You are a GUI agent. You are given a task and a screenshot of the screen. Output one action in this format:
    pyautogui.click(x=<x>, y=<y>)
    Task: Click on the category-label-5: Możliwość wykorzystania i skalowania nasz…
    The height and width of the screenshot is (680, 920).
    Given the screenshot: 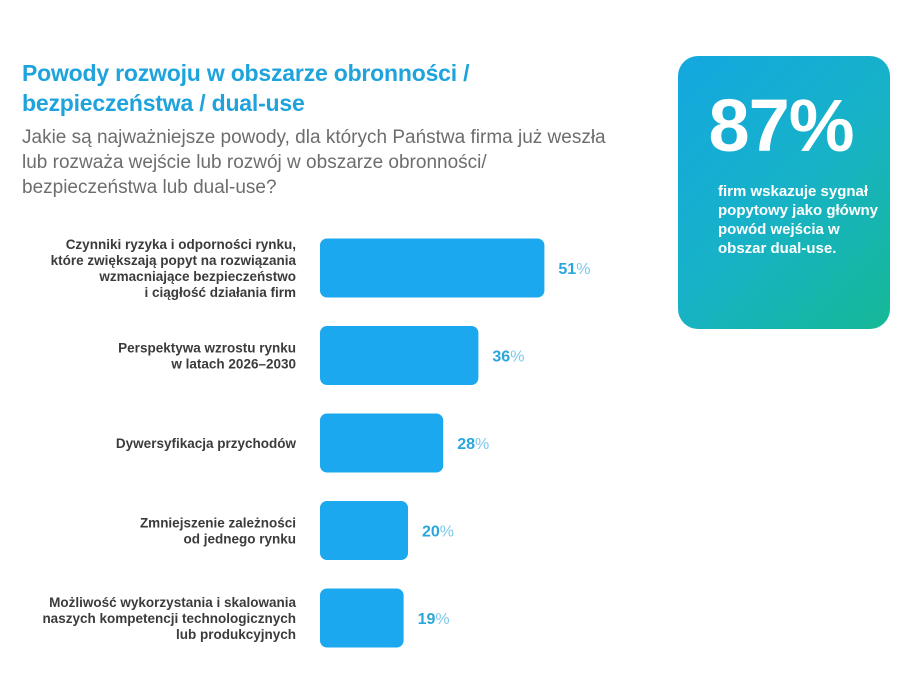 What is the action you would take?
    pyautogui.click(x=169, y=618)
    